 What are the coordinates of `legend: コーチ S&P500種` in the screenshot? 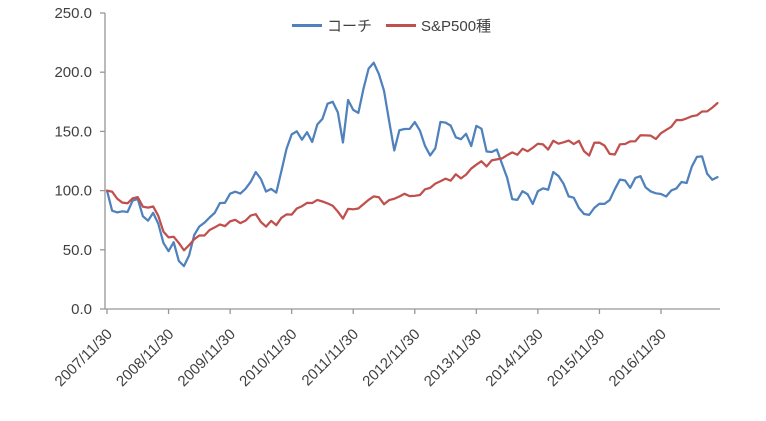 It's located at (391, 25).